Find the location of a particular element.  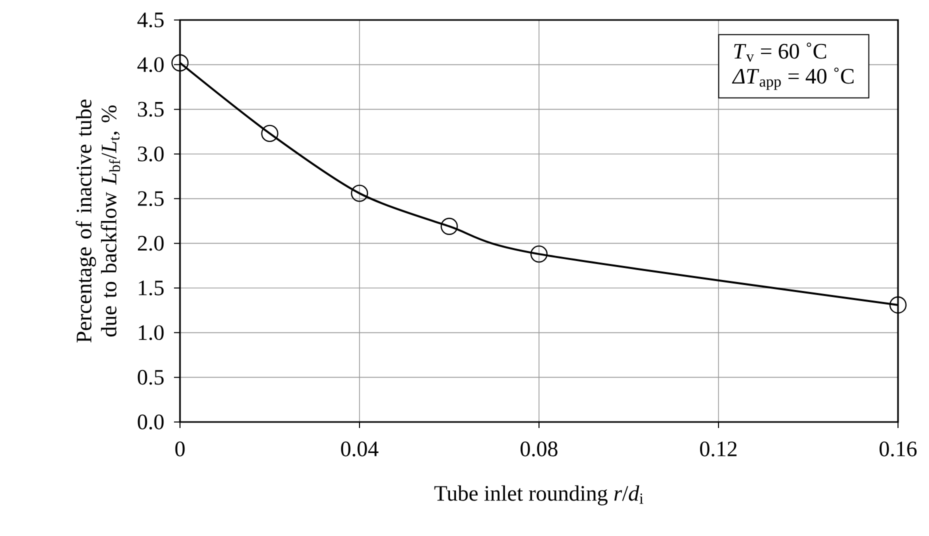

x-tick-label: 0.04 is located at coordinates (359, 449).